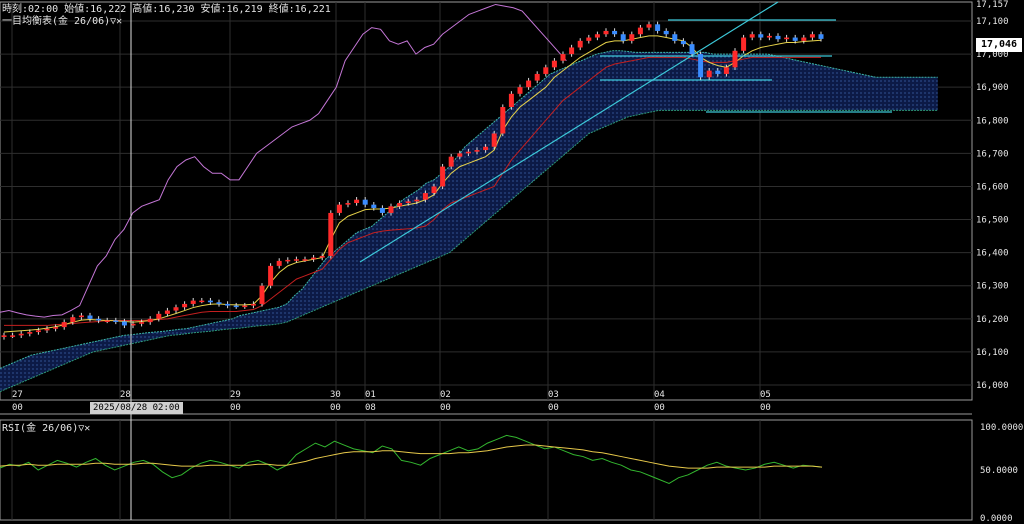  What do you see at coordinates (992, 386) in the screenshot?
I see `price-tick-label: 16,000` at bounding box center [992, 386].